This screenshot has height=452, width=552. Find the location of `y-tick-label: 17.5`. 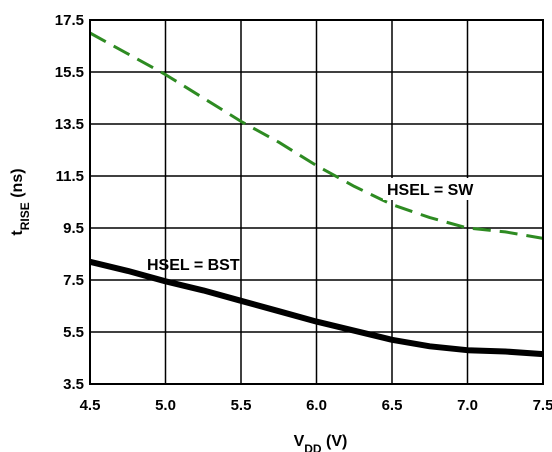

y-tick-label: 17.5 is located at coordinates (69, 20).